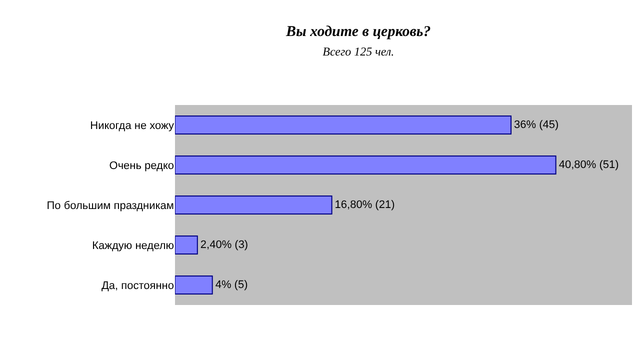  I want to click on data-label: 4% (5), so click(231, 285).